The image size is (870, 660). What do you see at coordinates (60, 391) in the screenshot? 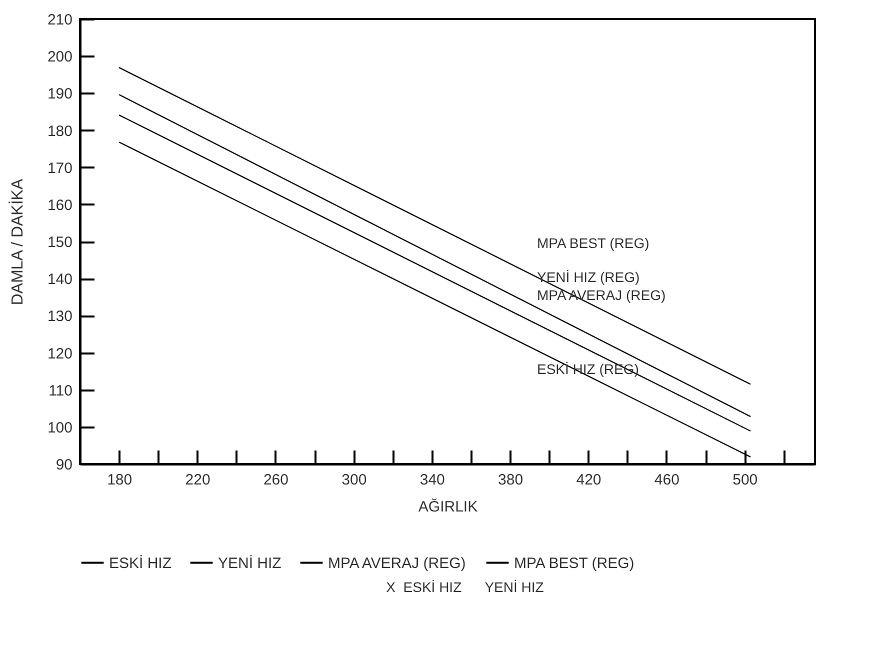
I see `y-tick-label: 110` at bounding box center [60, 391].